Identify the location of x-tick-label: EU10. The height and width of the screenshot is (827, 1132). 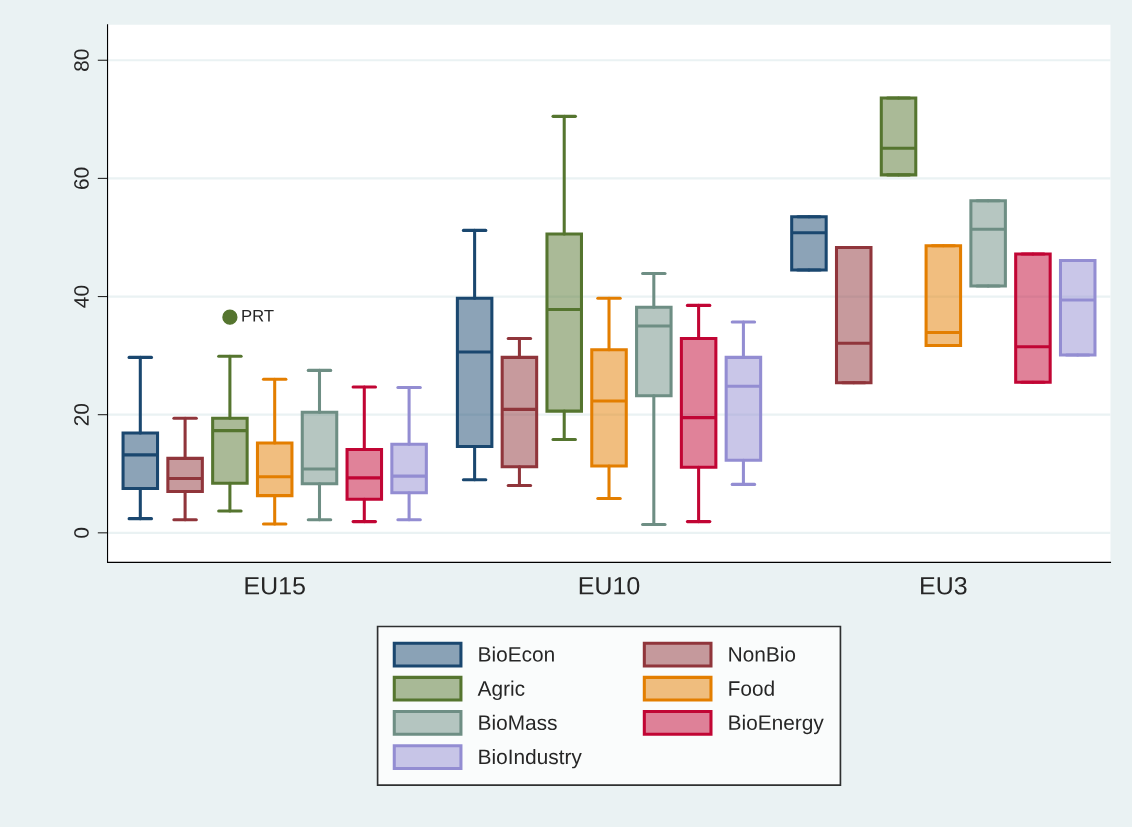
(609, 585).